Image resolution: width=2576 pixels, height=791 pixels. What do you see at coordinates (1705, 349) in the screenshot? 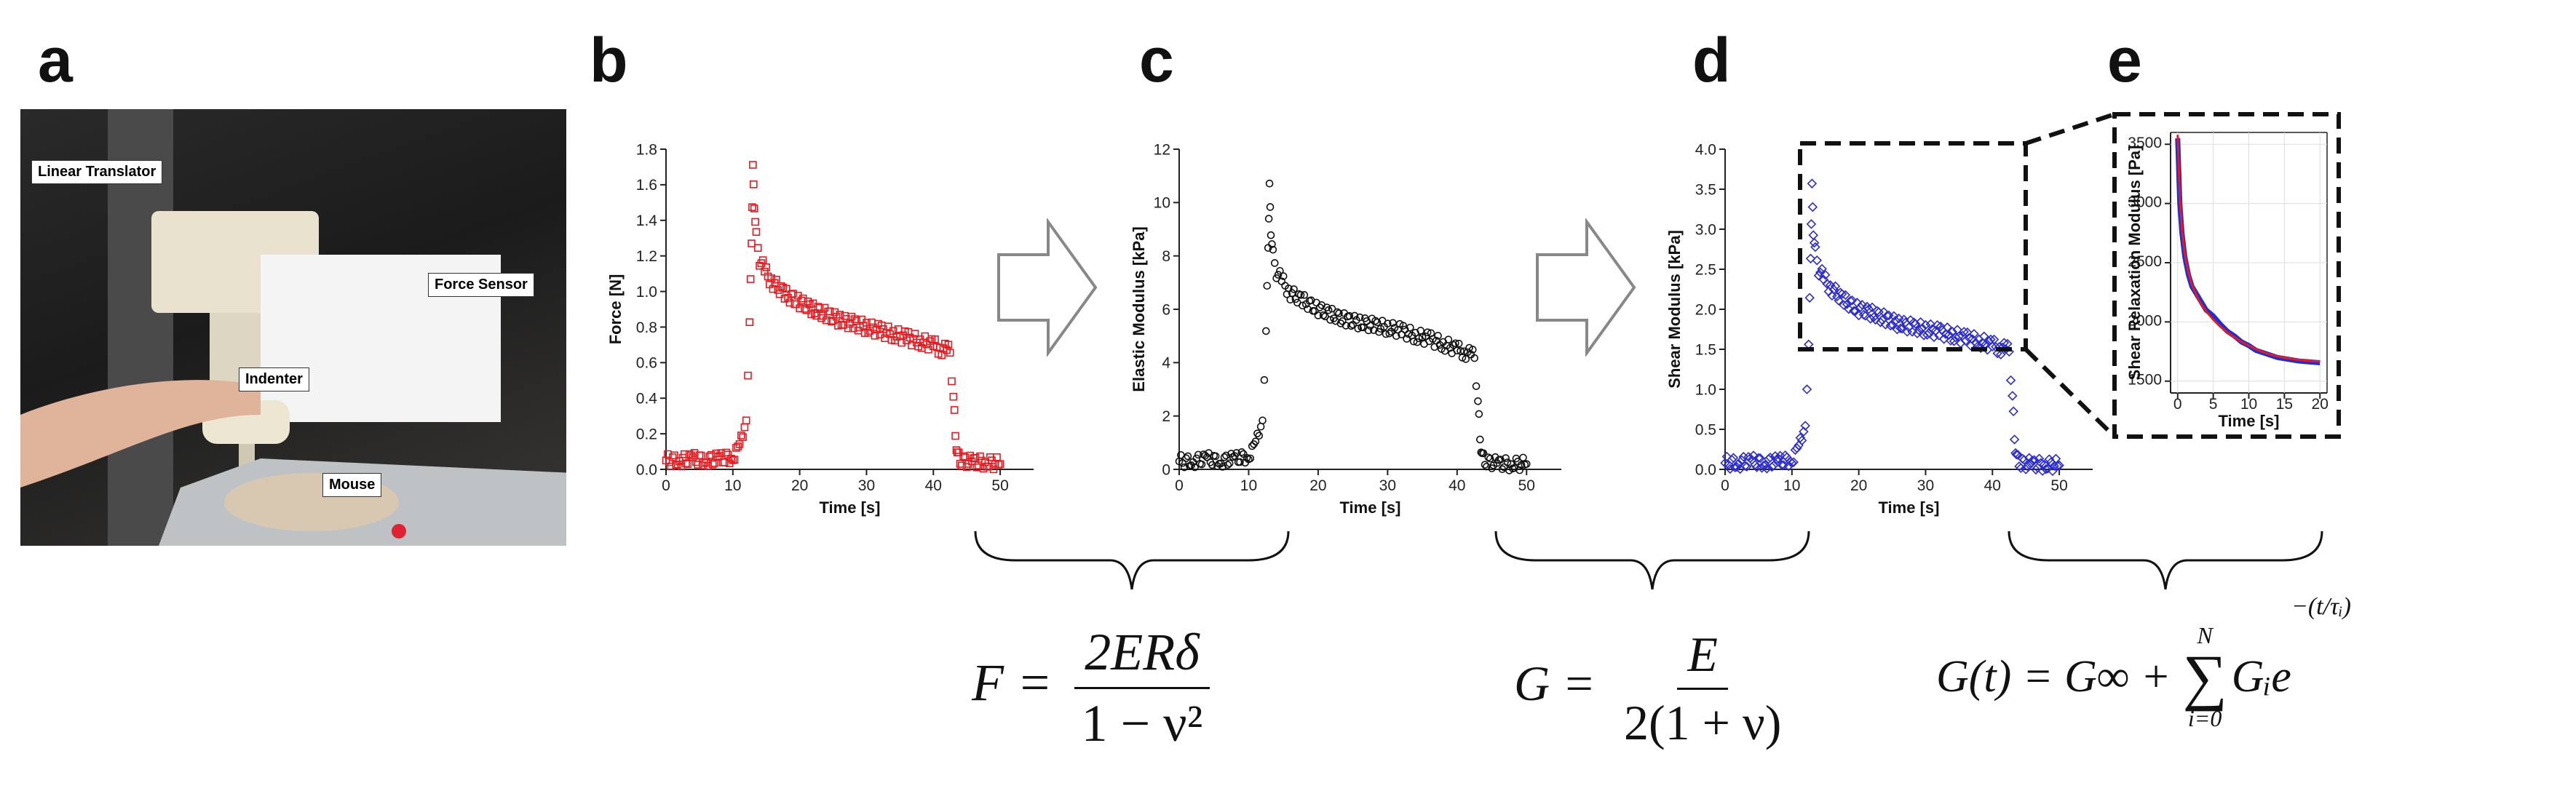
I see `y-tick-label: 1.5` at bounding box center [1705, 349].